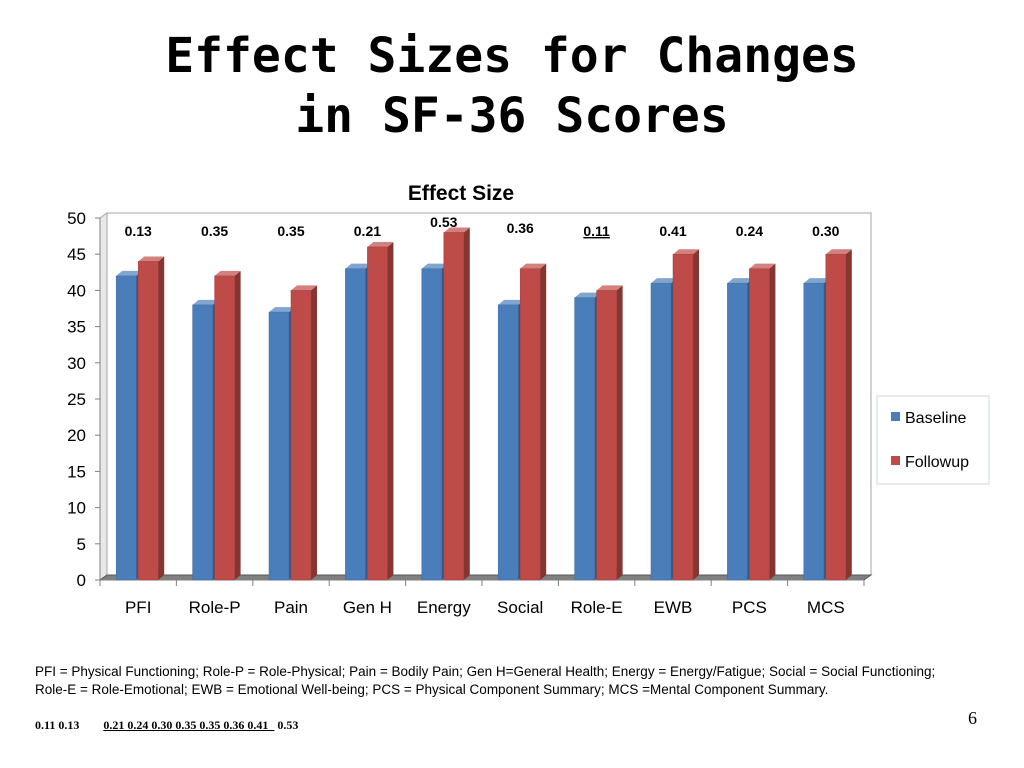 The height and width of the screenshot is (768, 1024). Describe the element at coordinates (288, 725) in the screenshot. I see `effect-size-sorted-c: 0.53` at that location.